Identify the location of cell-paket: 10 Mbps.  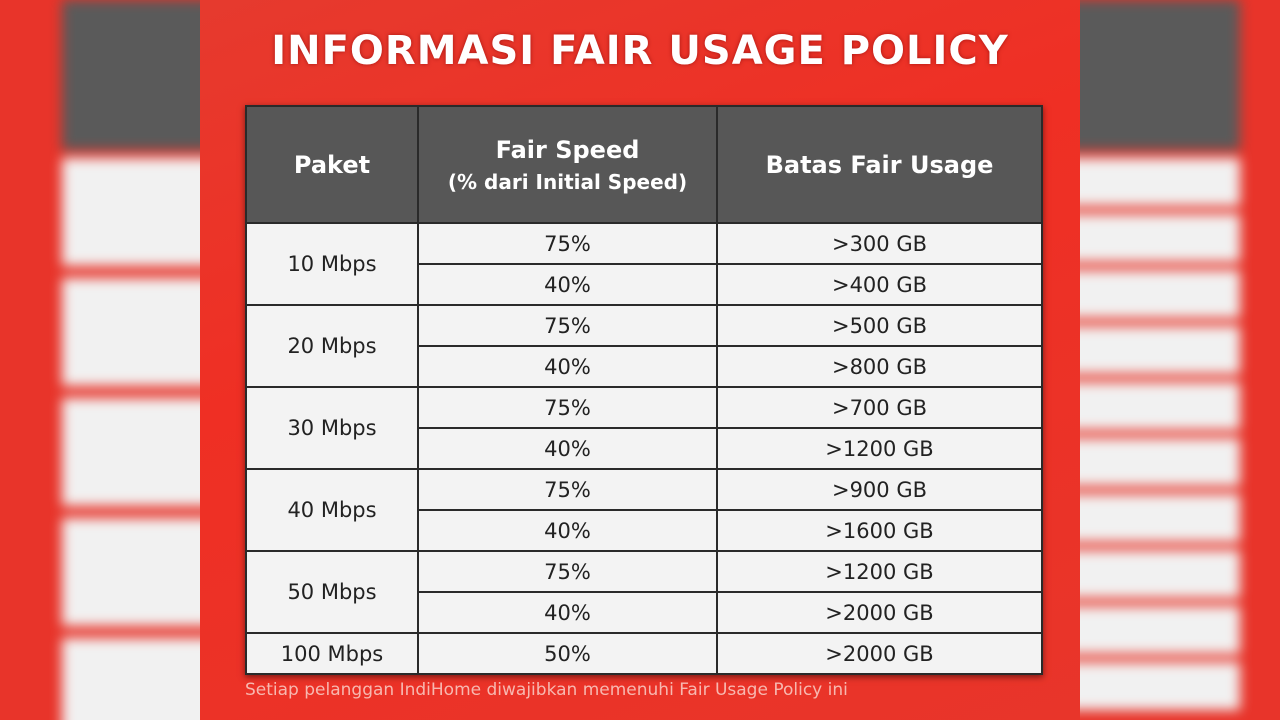
(332, 264).